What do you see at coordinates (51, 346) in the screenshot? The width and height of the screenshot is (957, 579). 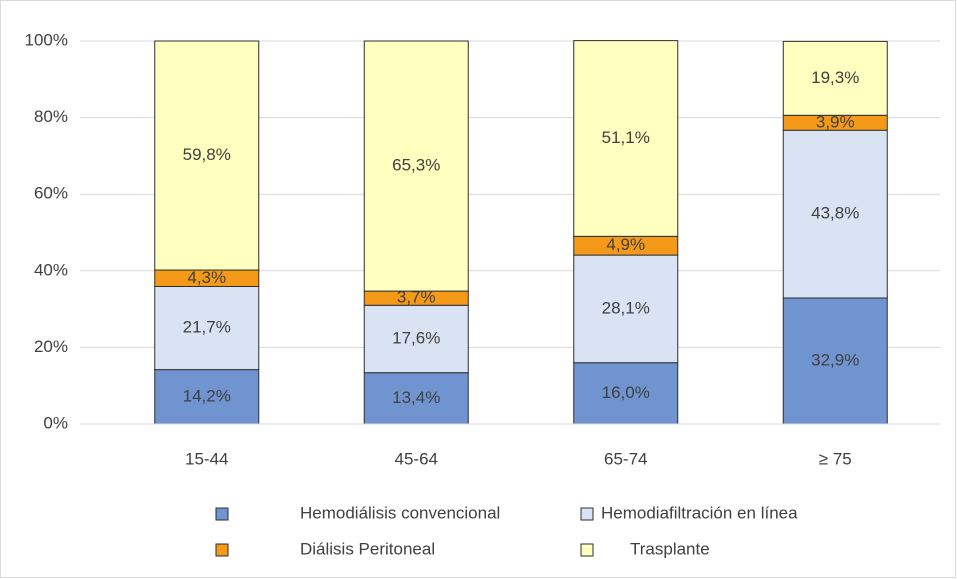 I see `y-tick-label: 20%` at bounding box center [51, 346].